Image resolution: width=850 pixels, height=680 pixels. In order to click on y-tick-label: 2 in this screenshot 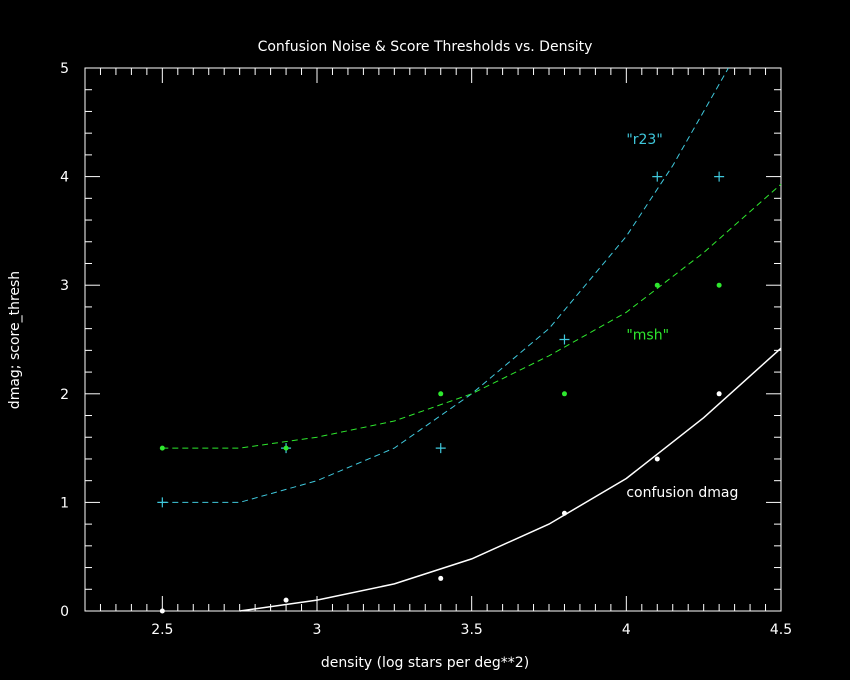, I will do `click(64, 395)`.